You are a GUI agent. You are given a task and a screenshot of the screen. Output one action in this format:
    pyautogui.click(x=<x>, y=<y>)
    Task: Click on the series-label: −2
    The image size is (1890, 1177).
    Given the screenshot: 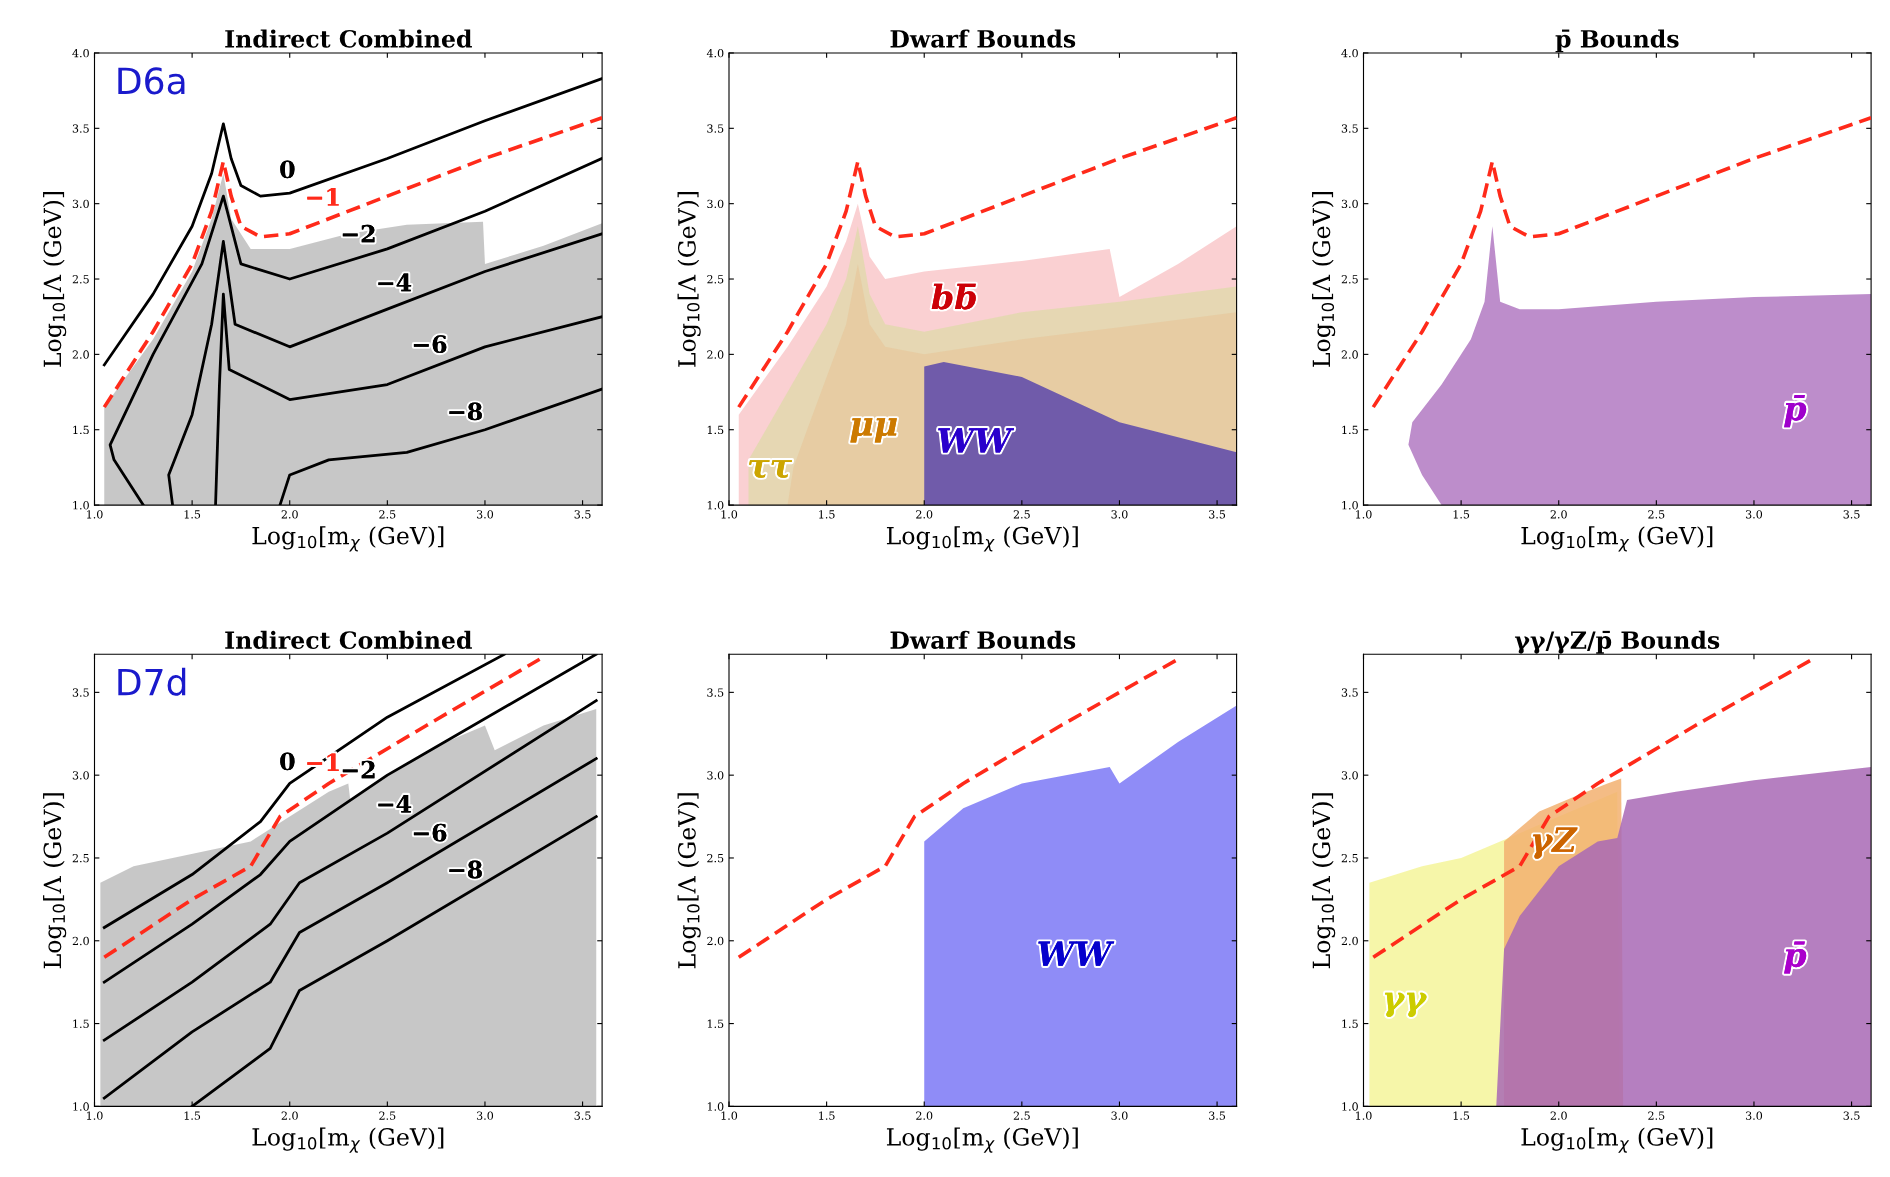 What is the action you would take?
    pyautogui.click(x=358, y=769)
    